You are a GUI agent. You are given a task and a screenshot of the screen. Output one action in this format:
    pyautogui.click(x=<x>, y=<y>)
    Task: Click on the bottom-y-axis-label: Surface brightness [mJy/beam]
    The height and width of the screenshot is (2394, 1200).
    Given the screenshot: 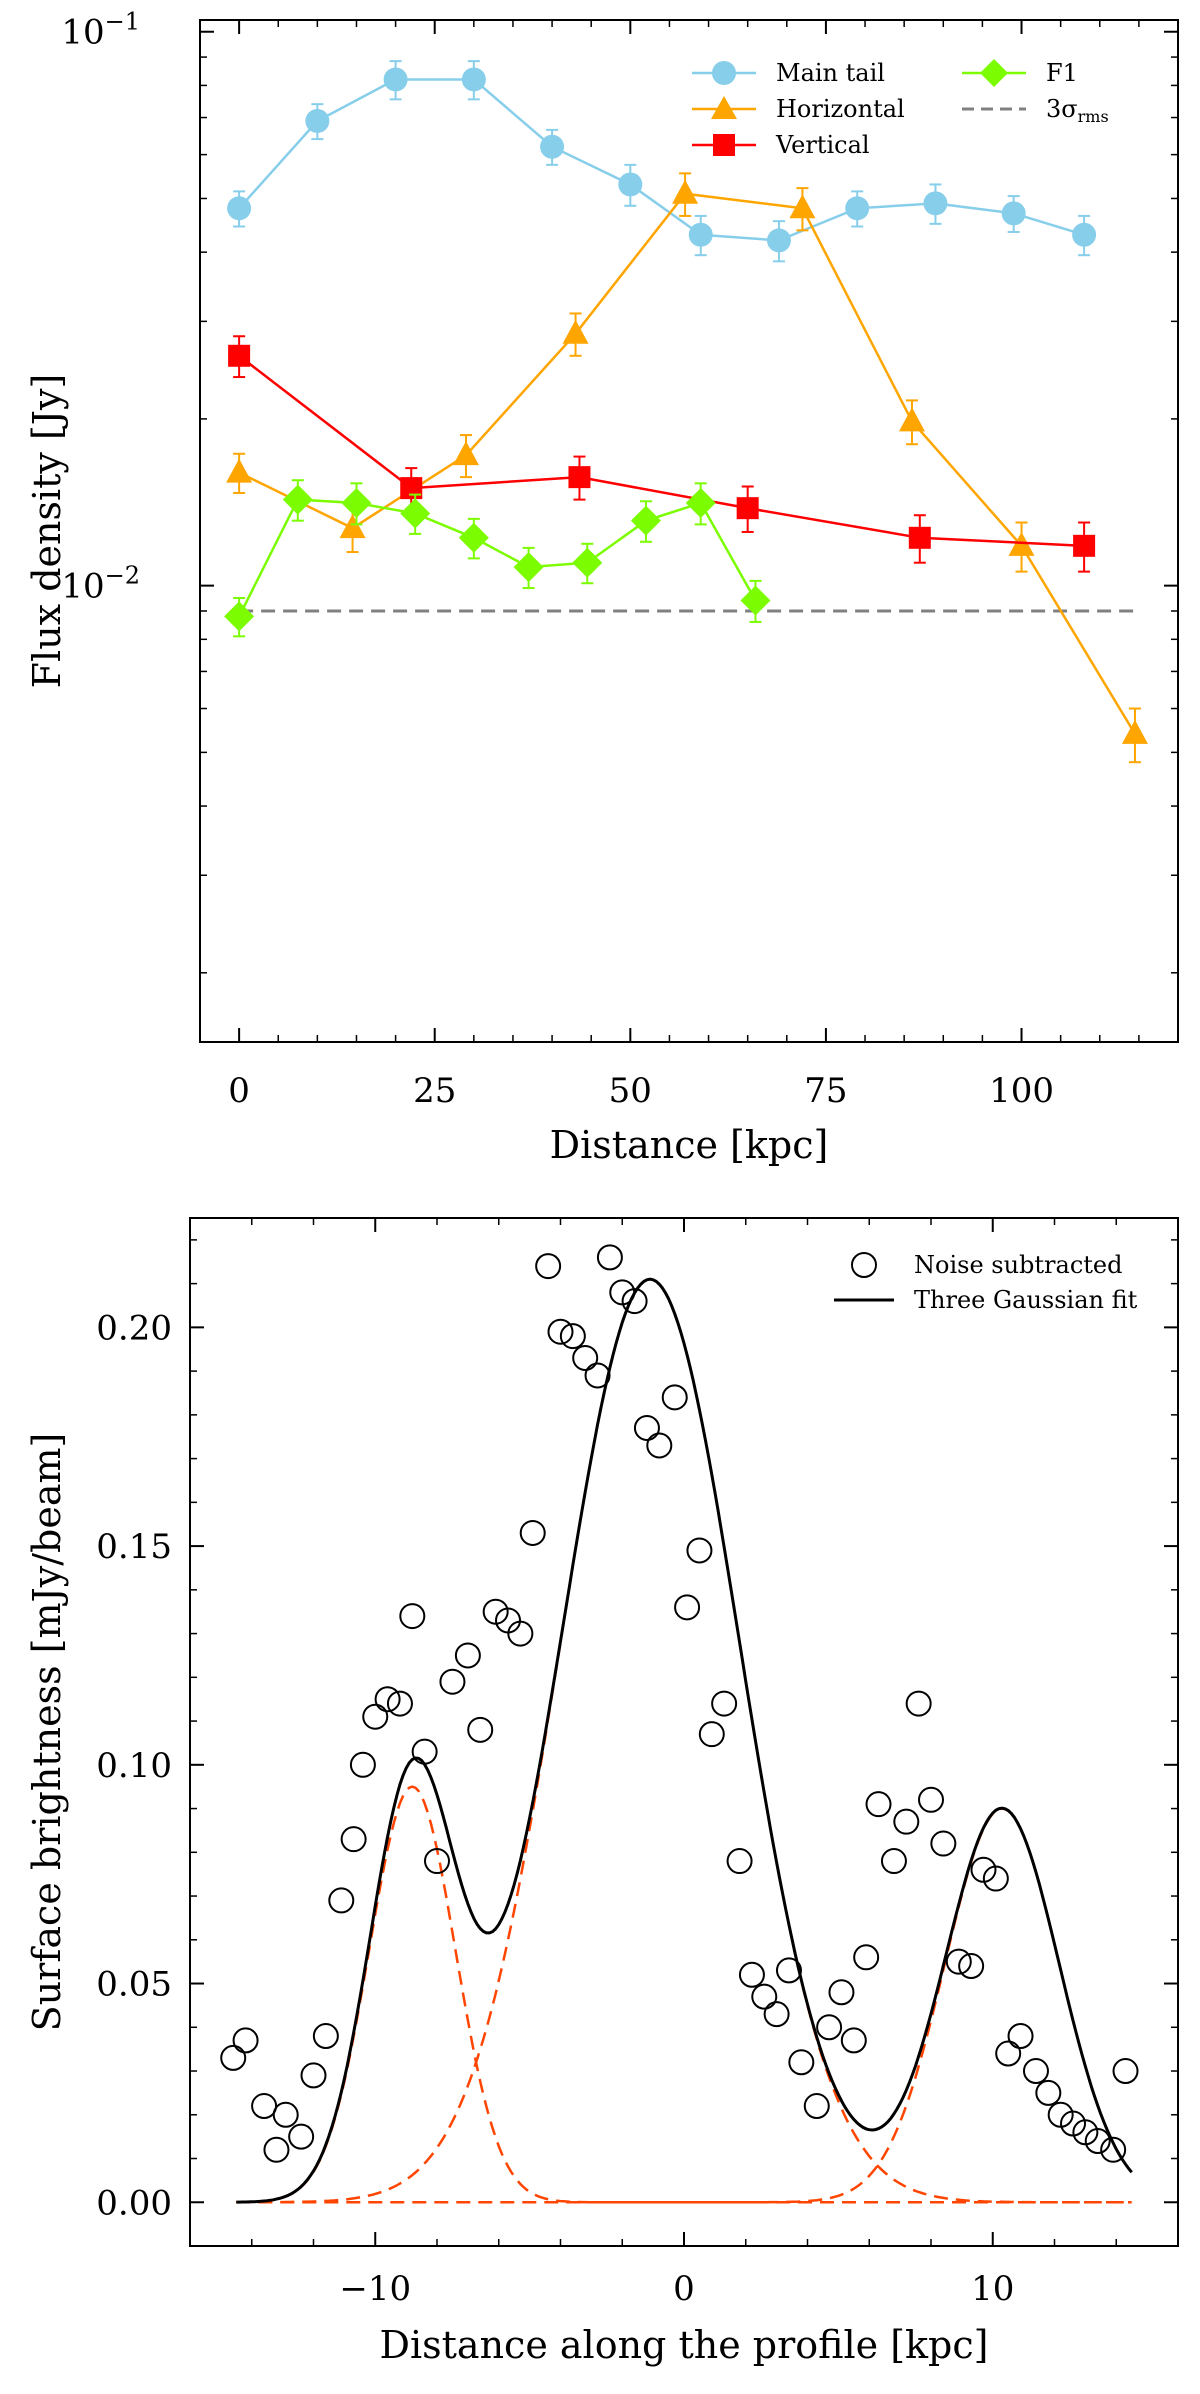 What is the action you would take?
    pyautogui.click(x=47, y=1732)
    